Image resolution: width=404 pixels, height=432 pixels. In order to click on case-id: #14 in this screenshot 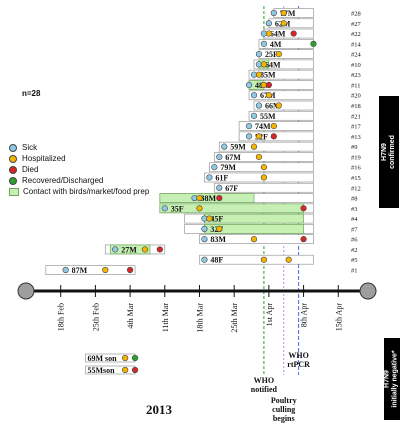, I will do `click(356, 44)`.